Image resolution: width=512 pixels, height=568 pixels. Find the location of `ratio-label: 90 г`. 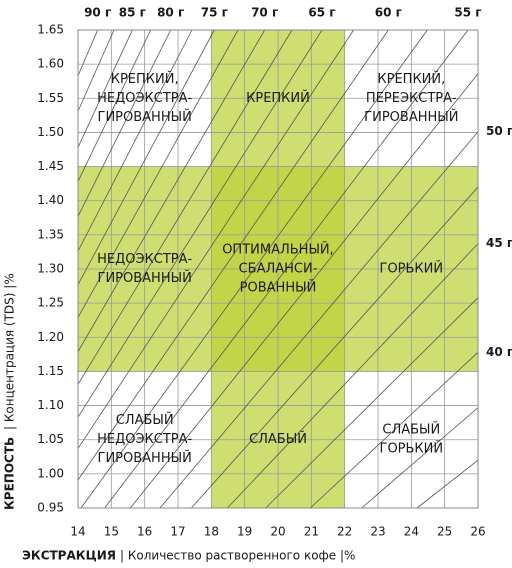

ratio-label: 90 г is located at coordinates (97, 13).